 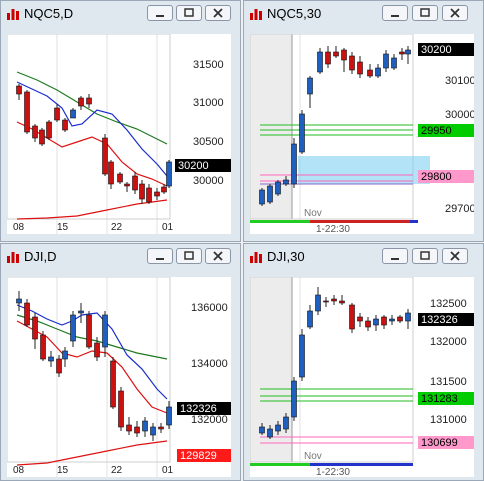 I want to click on x-axis-label: 01, so click(x=168, y=227).